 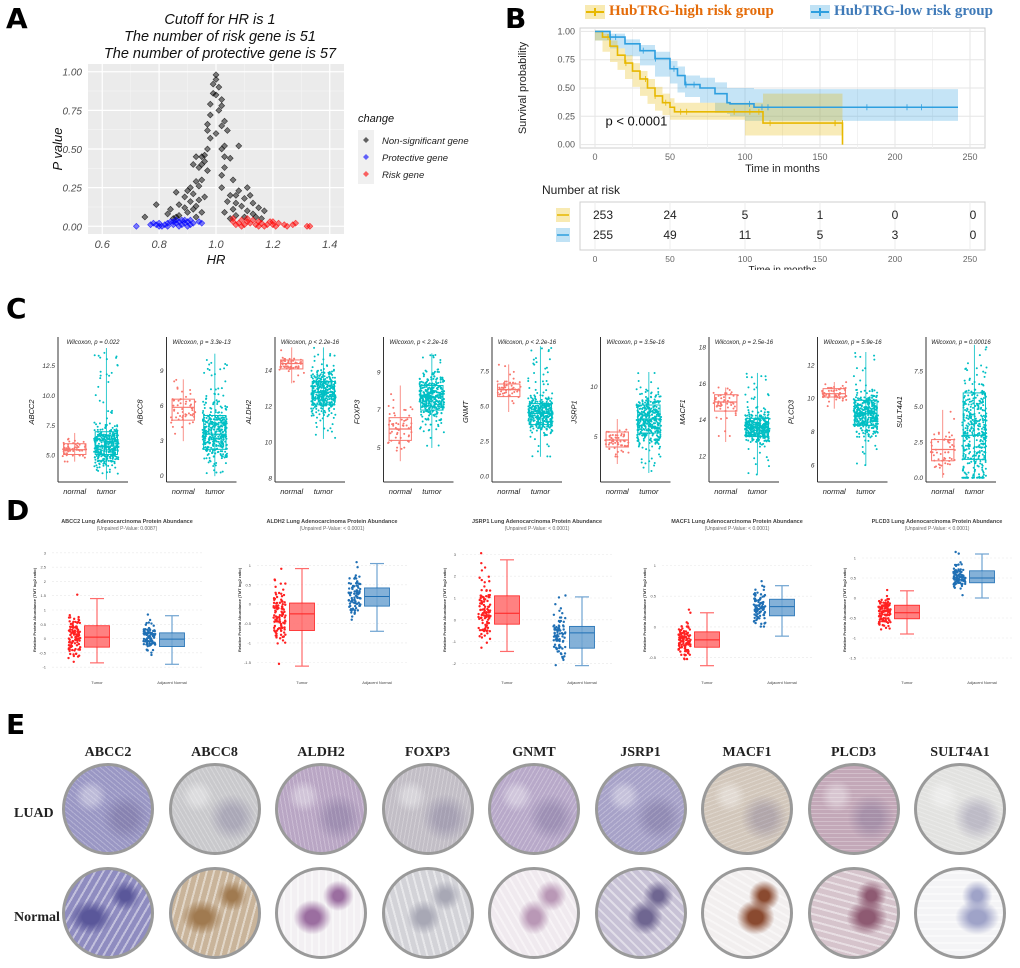 I want to click on legend-label: Risk gene, so click(x=403, y=175).